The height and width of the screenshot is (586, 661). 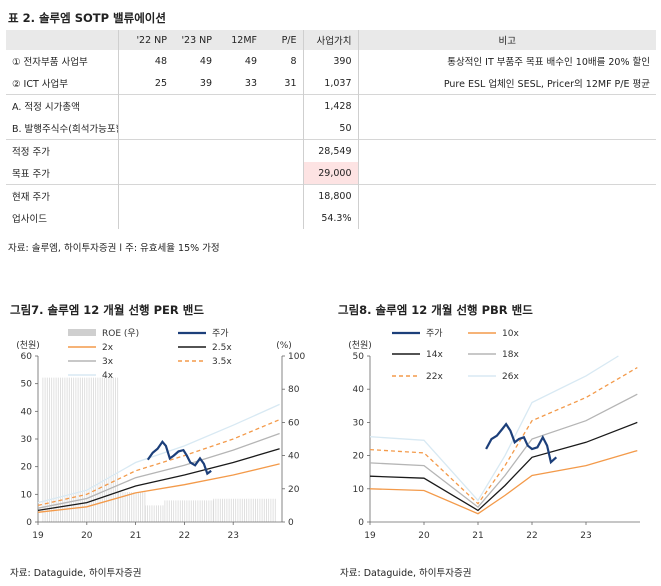 What do you see at coordinates (222, 362) in the screenshot?
I see `legend-label: 3.5x` at bounding box center [222, 362].